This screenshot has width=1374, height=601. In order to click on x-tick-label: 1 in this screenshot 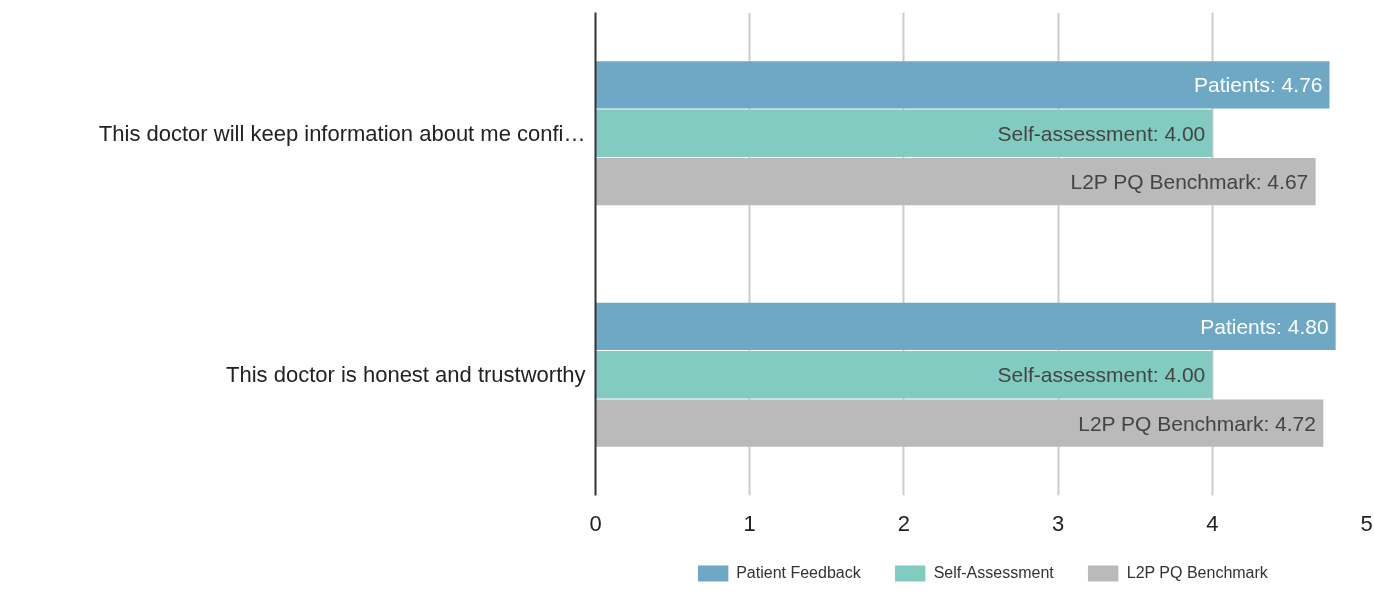, I will do `click(749, 523)`.